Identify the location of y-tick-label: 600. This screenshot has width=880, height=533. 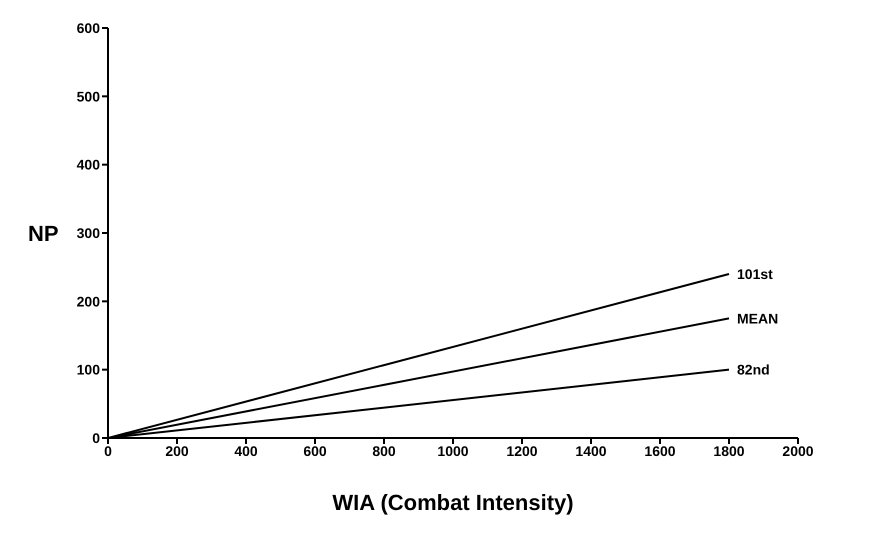
(88, 28).